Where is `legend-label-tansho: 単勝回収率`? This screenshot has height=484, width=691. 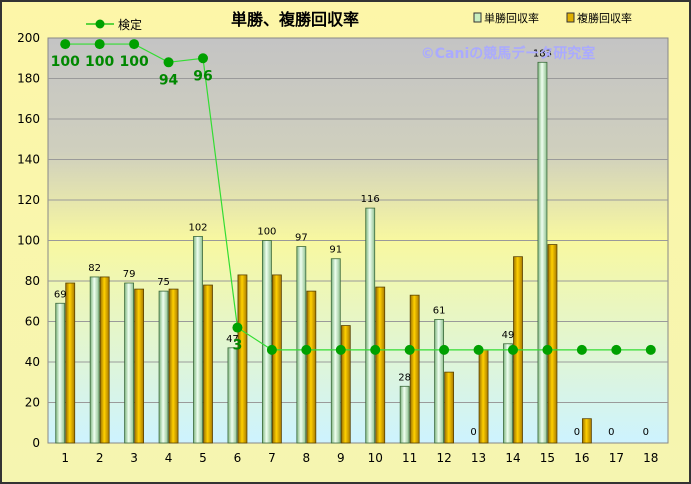 legend-label-tansho: 単勝回収率 is located at coordinates (511, 18).